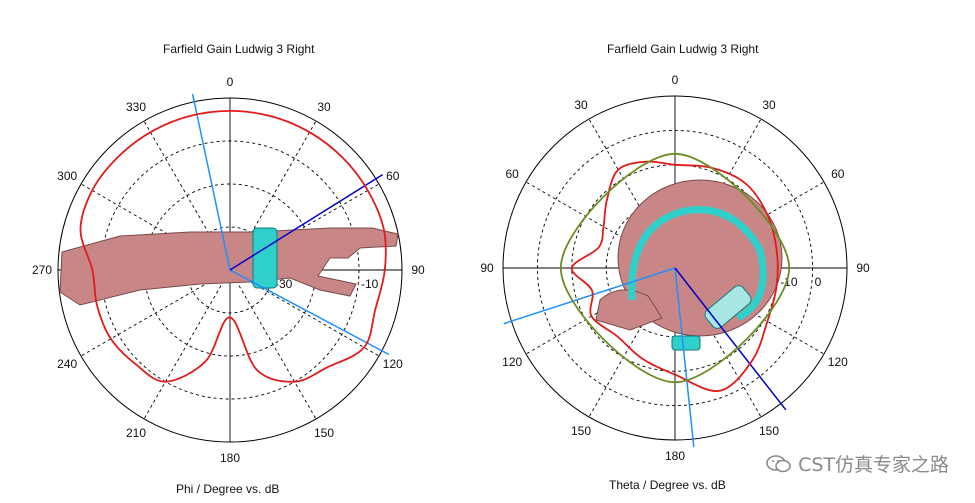  Describe the element at coordinates (136, 433) in the screenshot. I see `left-angle-label: 210` at that location.